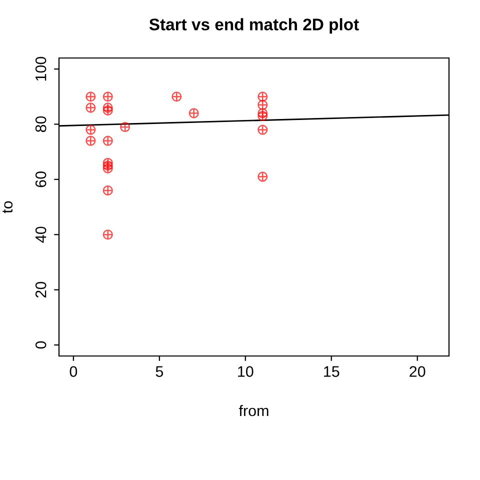 Image resolution: width=480 pixels, height=480 pixels. Describe the element at coordinates (74, 371) in the screenshot. I see `x-tick-label: 0` at that location.